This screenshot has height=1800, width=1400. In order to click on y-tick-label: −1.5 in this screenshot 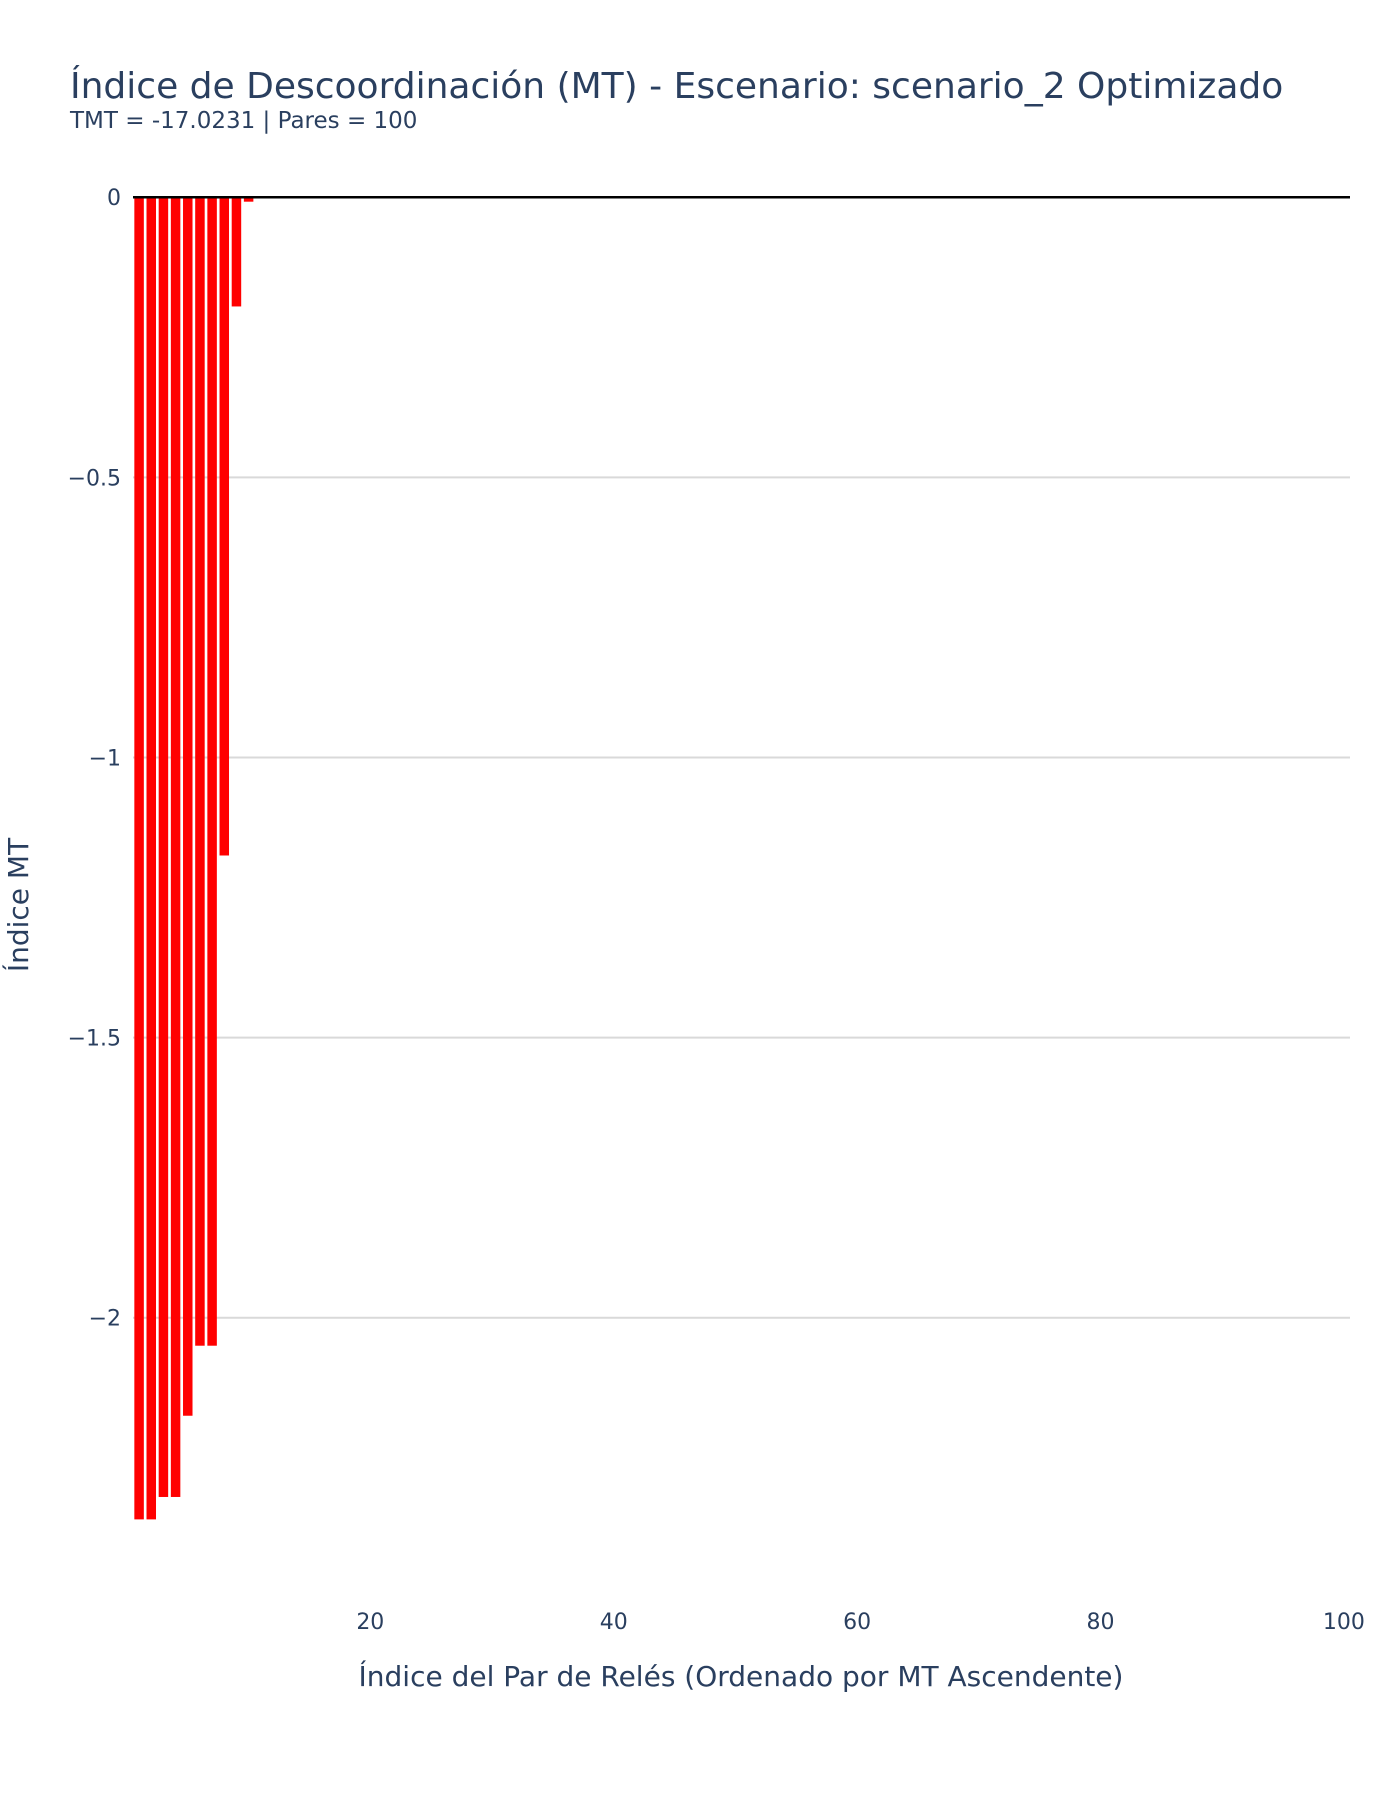, I will do `click(94, 1039)`.